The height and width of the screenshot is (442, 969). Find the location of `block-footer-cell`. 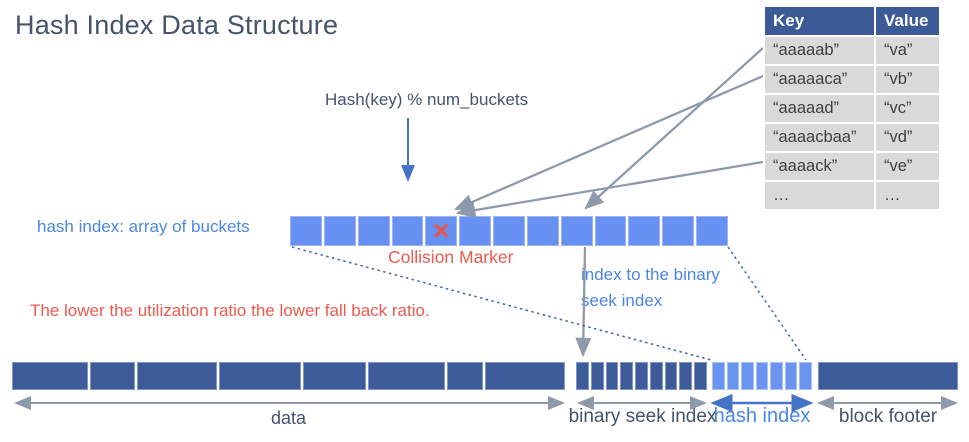

block-footer-cell is located at coordinates (888, 376).